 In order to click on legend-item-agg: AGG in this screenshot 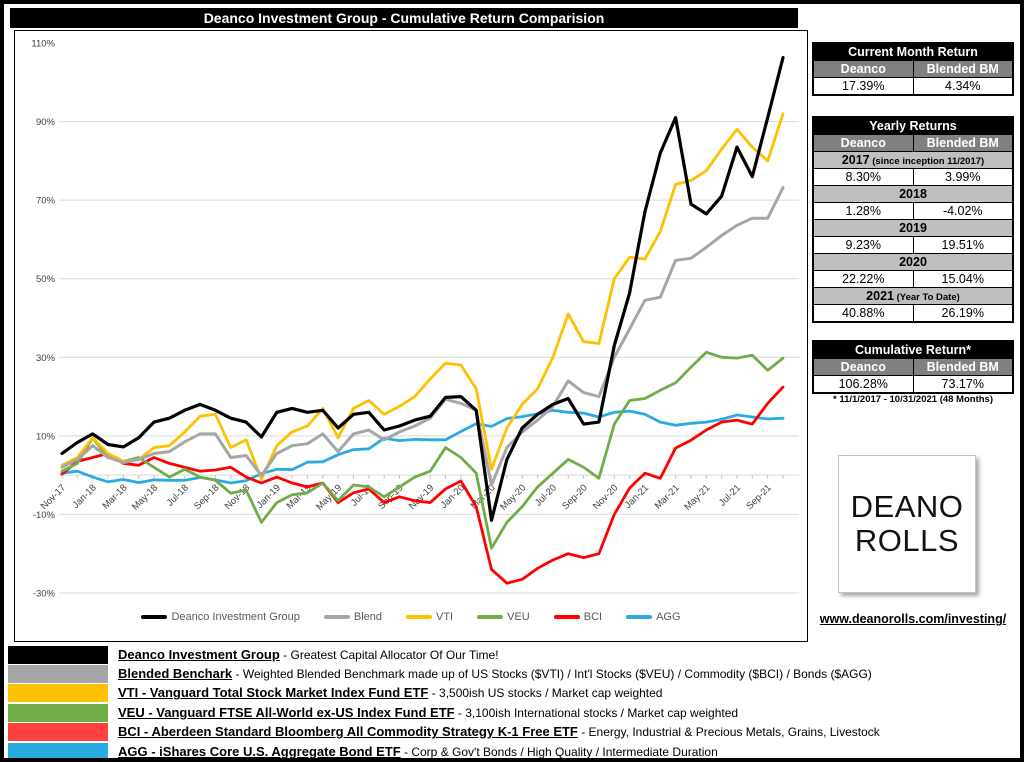, I will do `click(653, 617)`.